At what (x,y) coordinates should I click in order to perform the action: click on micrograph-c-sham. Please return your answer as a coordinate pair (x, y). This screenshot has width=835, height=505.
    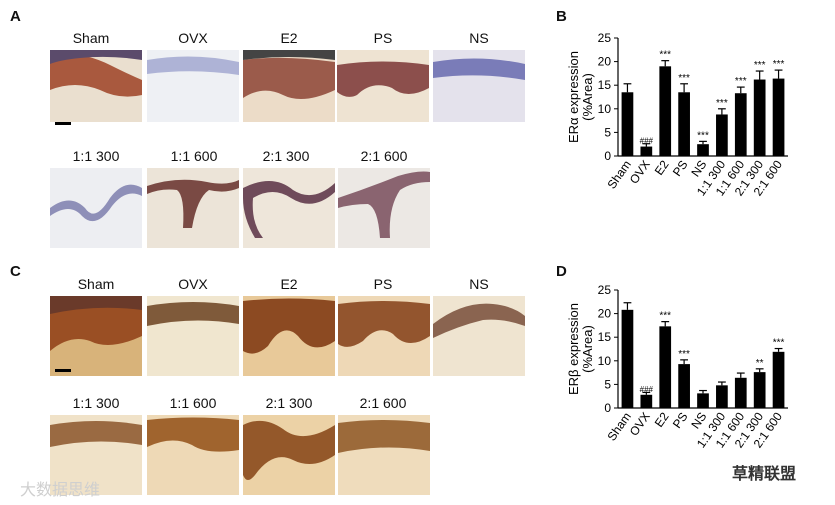
    Looking at the image, I should click on (96, 336).